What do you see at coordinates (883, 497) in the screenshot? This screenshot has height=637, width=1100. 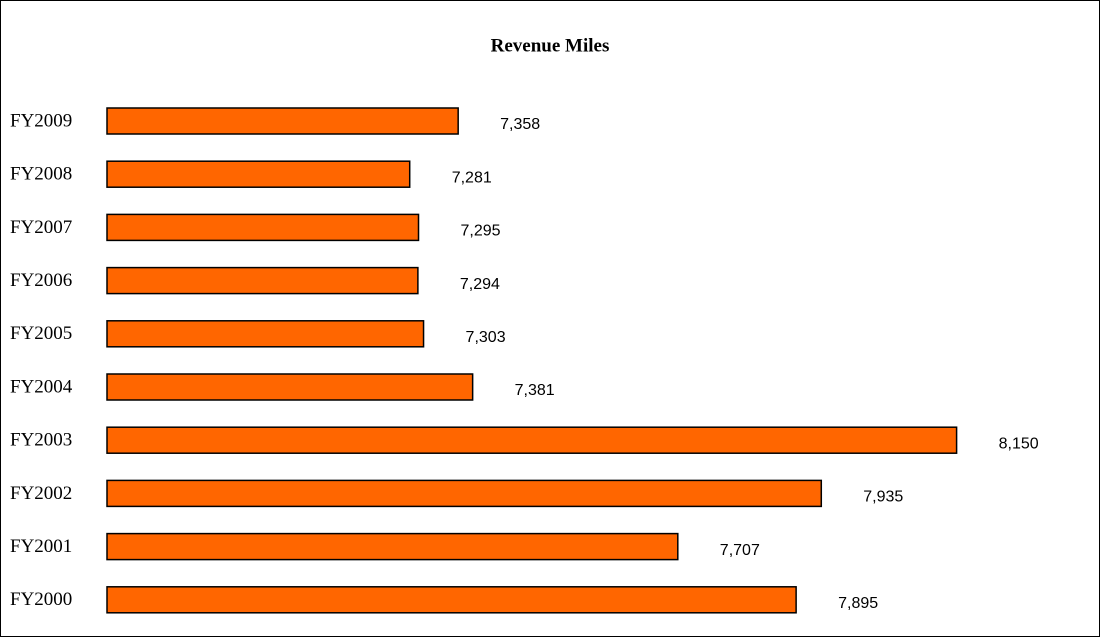 I see `value-label: 7,935` at bounding box center [883, 497].